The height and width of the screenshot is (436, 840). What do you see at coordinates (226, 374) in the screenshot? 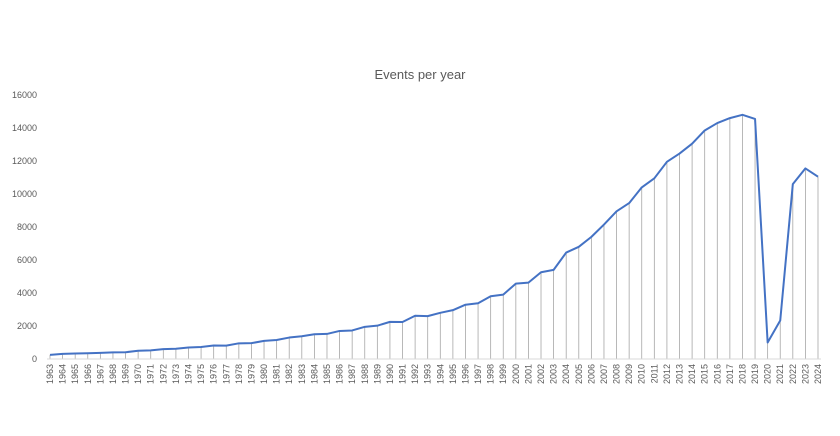
I see `x-tick-label: 1977` at bounding box center [226, 374].